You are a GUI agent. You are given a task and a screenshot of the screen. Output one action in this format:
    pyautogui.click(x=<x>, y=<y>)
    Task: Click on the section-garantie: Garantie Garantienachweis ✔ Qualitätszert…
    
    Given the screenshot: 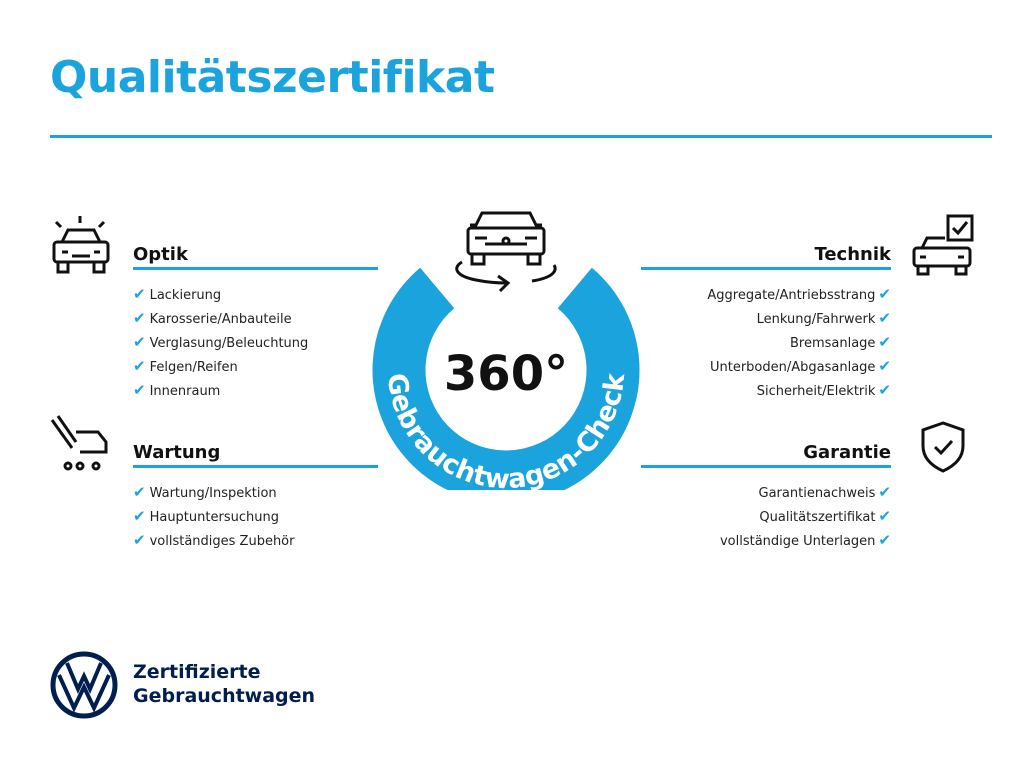 What is the action you would take?
    pyautogui.click(x=766, y=495)
    